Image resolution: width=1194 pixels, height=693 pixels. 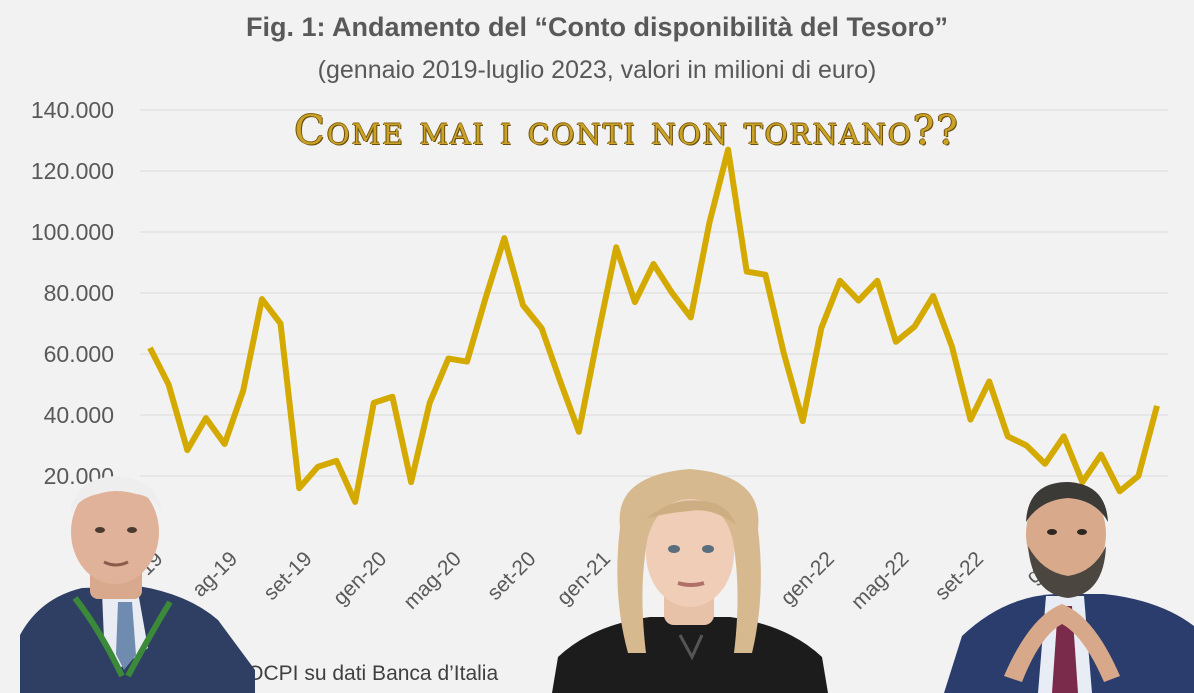 What do you see at coordinates (690, 581) in the screenshot?
I see `woman-looking-up-photo` at bounding box center [690, 581].